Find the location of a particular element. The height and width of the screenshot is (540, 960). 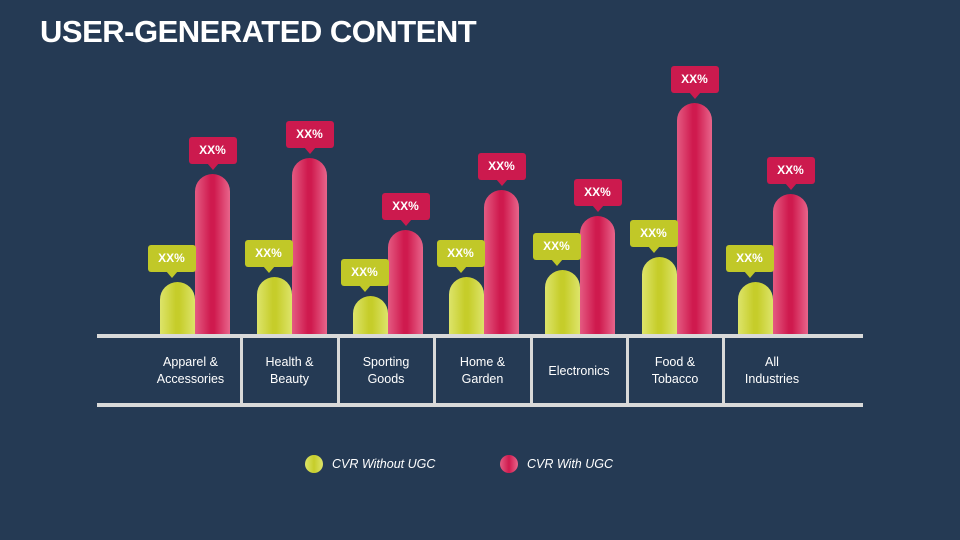

category-label: Apparel & Accessories is located at coordinates (190, 371).